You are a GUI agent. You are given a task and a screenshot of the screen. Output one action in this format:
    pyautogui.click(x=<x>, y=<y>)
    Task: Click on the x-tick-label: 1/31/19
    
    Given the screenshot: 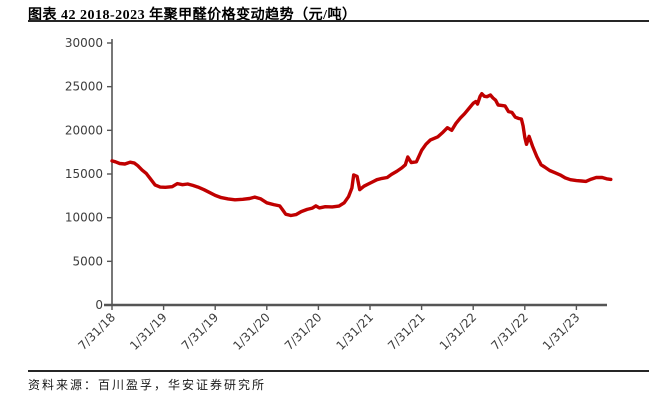 What is the action you would take?
    pyautogui.click(x=148, y=331)
    